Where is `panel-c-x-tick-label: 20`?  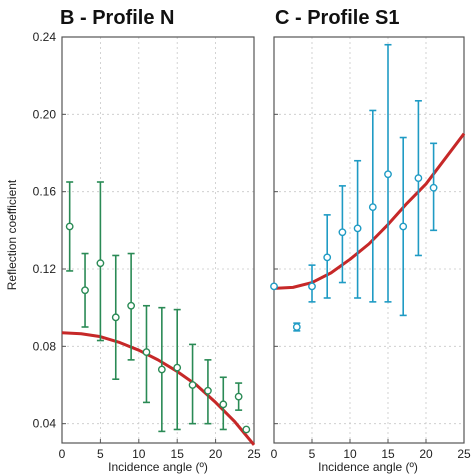
panel-c-x-tick-label: 20 is located at coordinates (426, 454).